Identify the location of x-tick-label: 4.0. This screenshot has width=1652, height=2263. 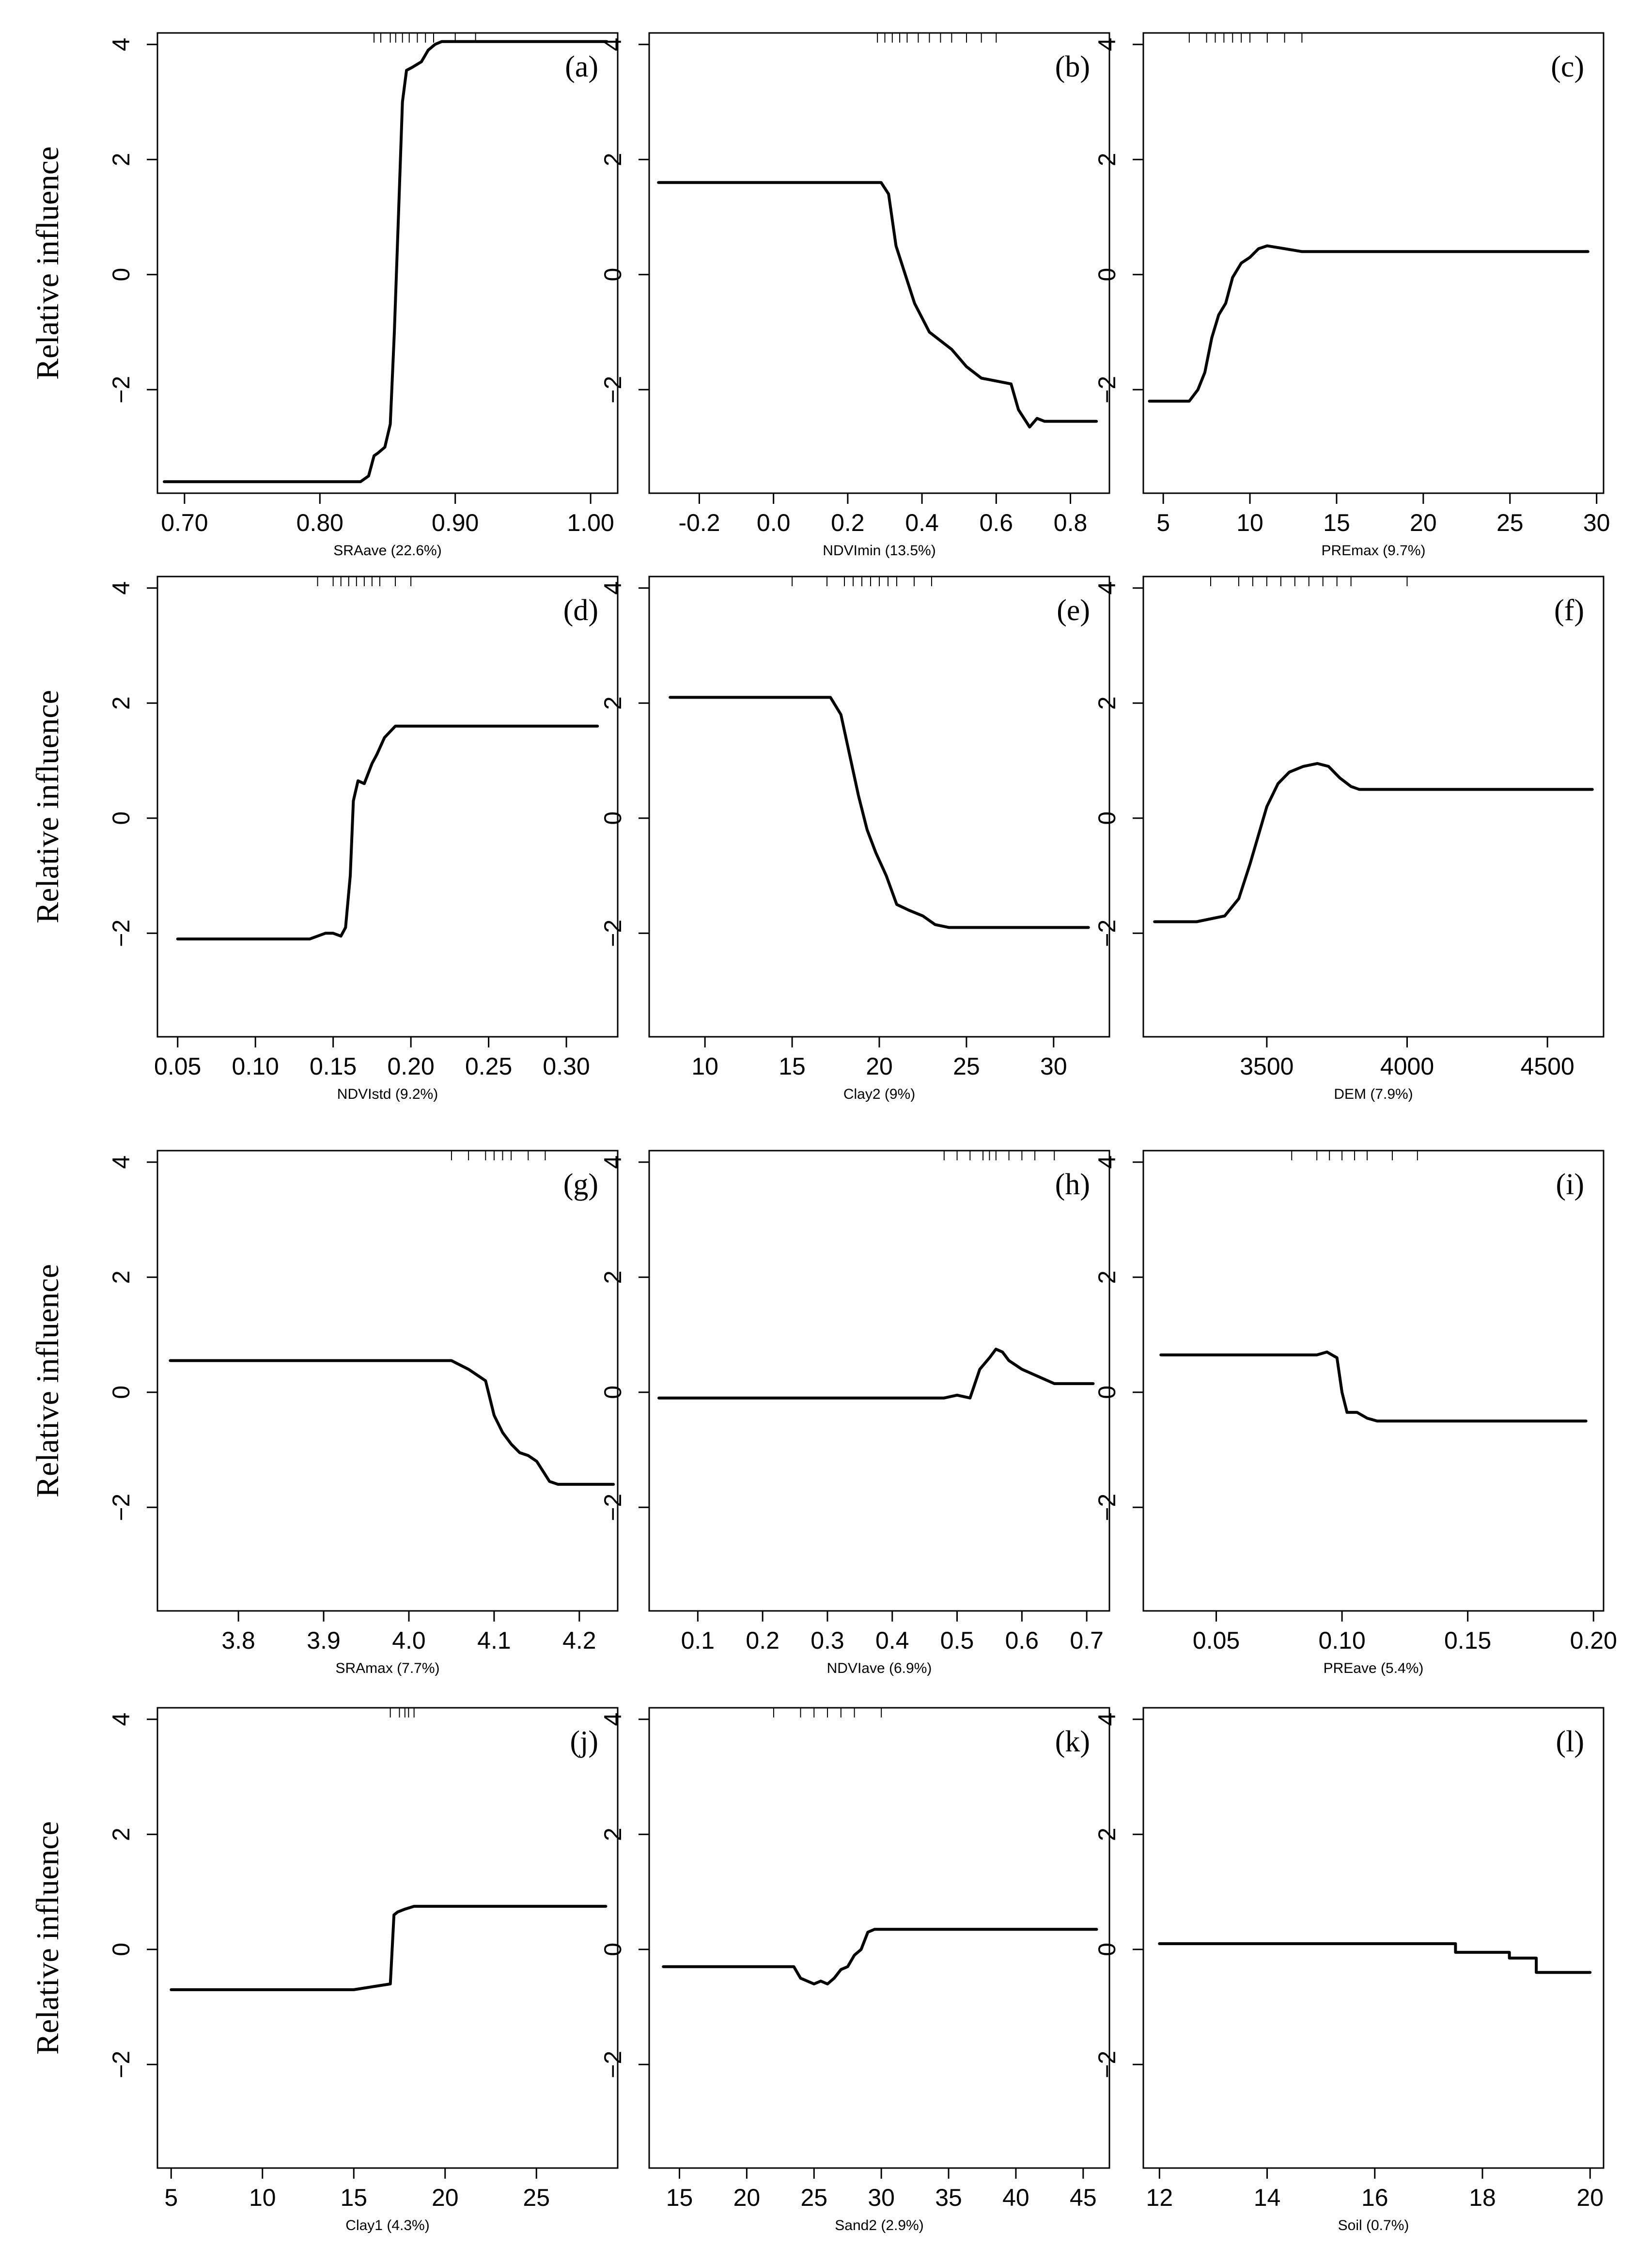
(409, 1640).